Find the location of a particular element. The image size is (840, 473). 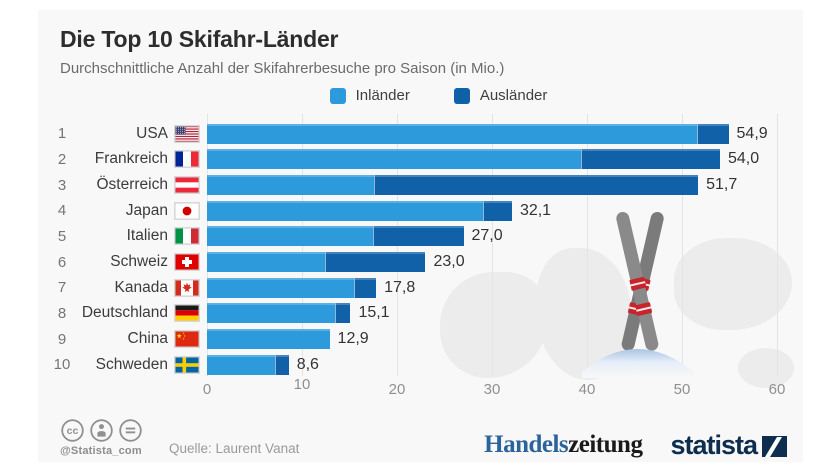

country-label: Japan is located at coordinates (146, 210).